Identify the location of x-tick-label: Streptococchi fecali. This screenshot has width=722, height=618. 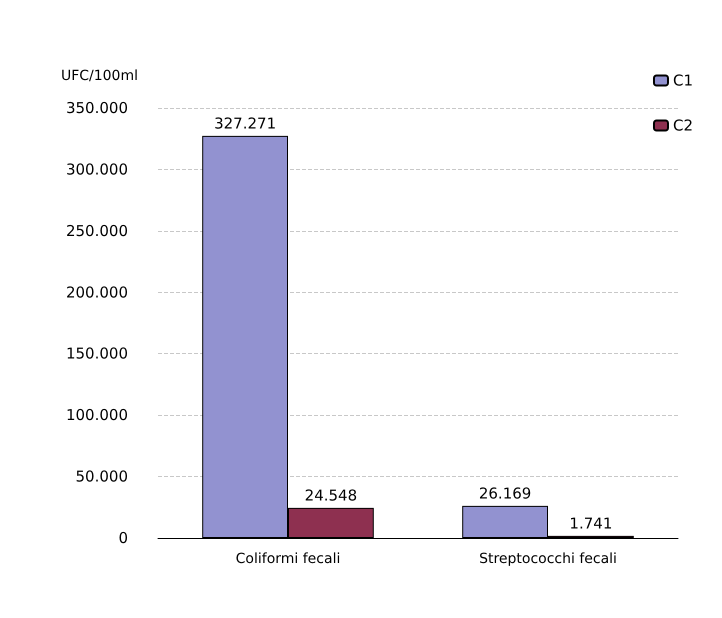
(548, 559).